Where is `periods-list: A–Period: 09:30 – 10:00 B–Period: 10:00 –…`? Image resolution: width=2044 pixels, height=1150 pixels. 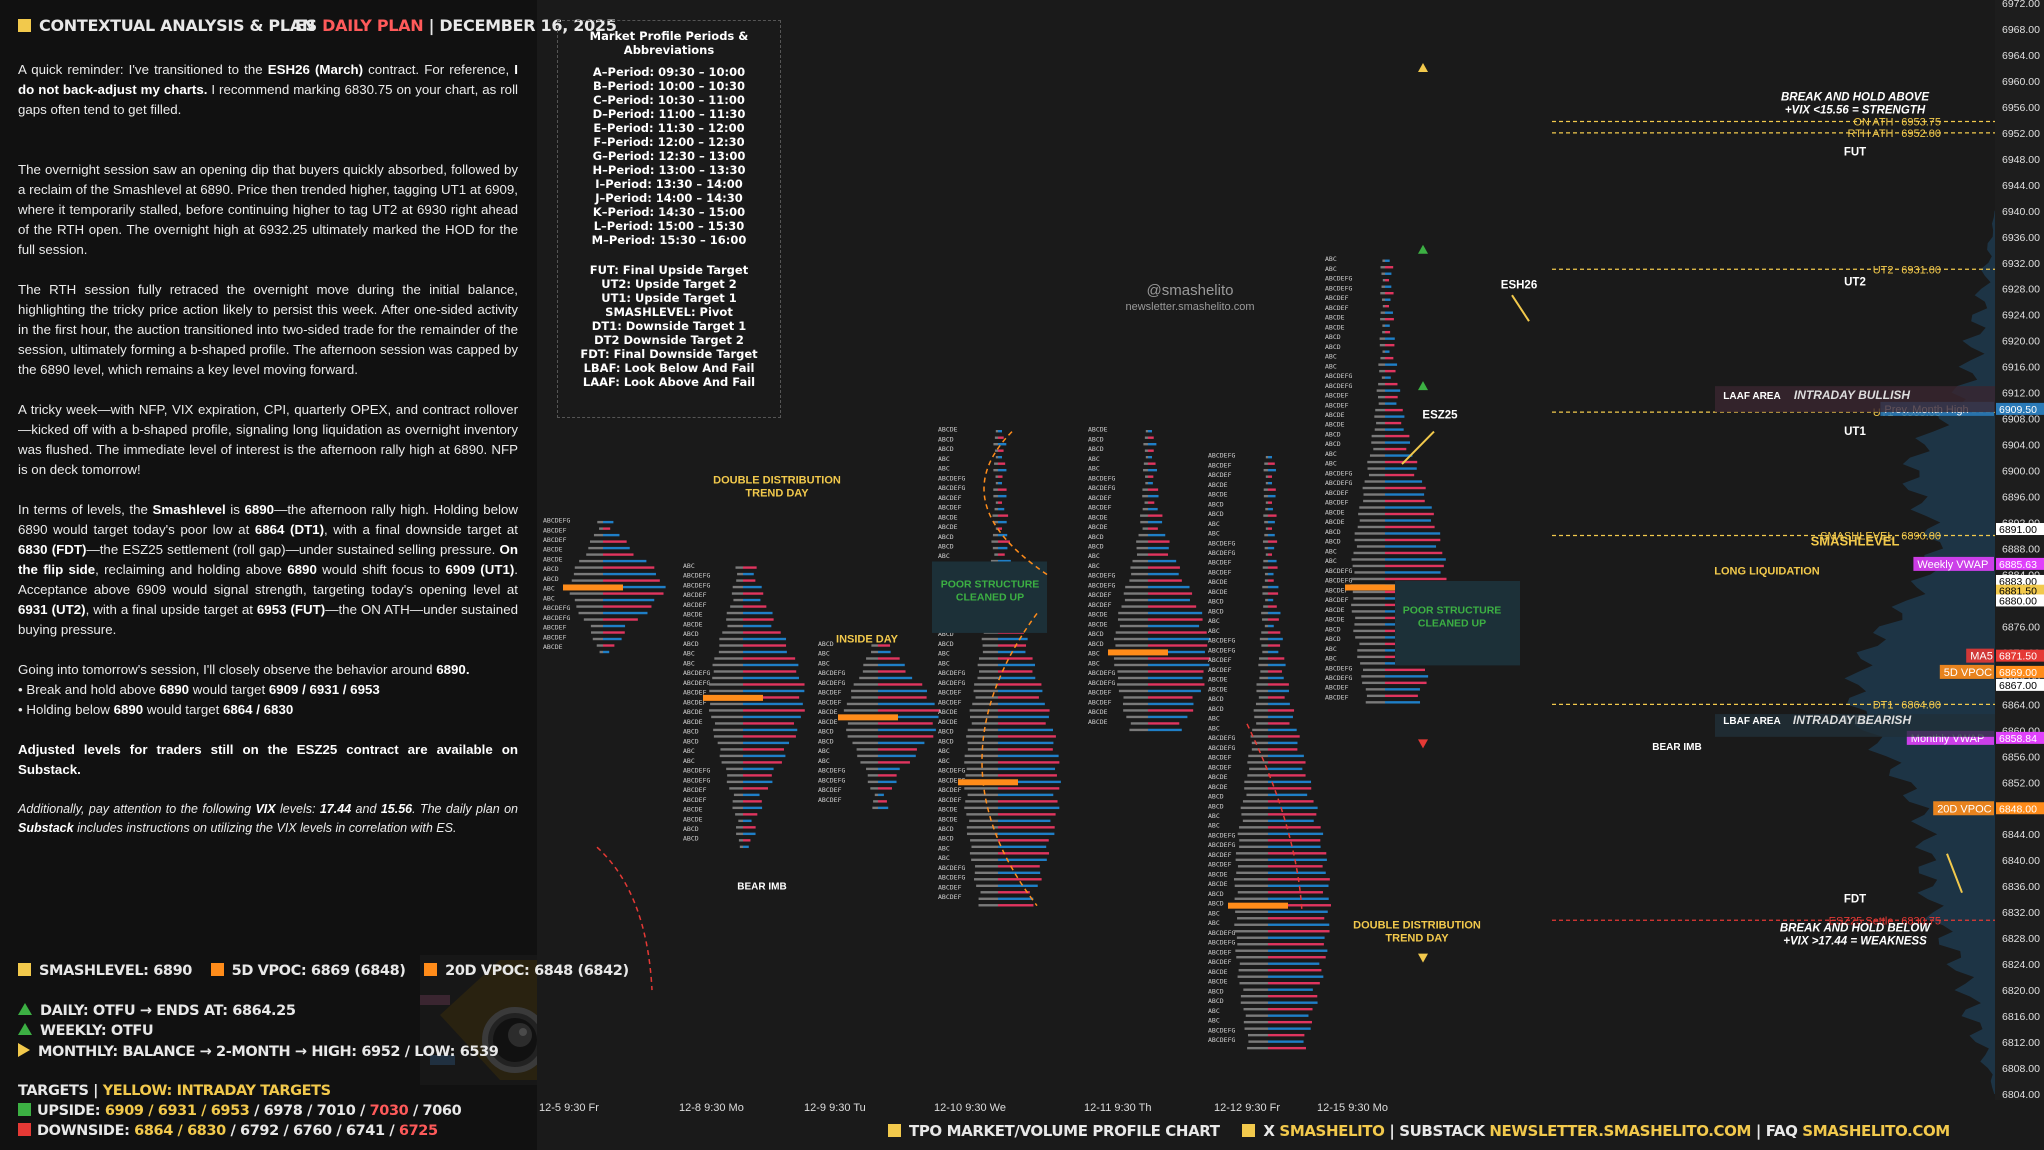 periods-list: A–Period: 09:30 – 10:00 B–Period: 10:00 –… is located at coordinates (669, 156).